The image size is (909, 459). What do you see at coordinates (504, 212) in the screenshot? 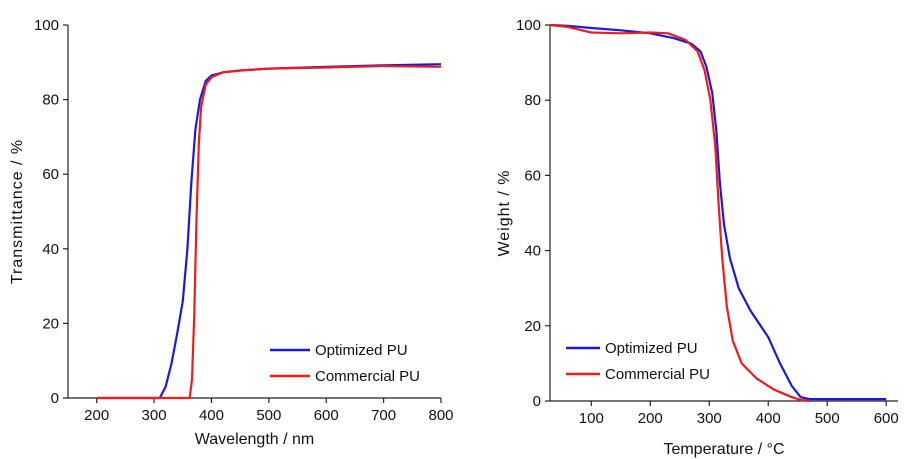
I see `y-axis-title: Weight / %` at bounding box center [504, 212].